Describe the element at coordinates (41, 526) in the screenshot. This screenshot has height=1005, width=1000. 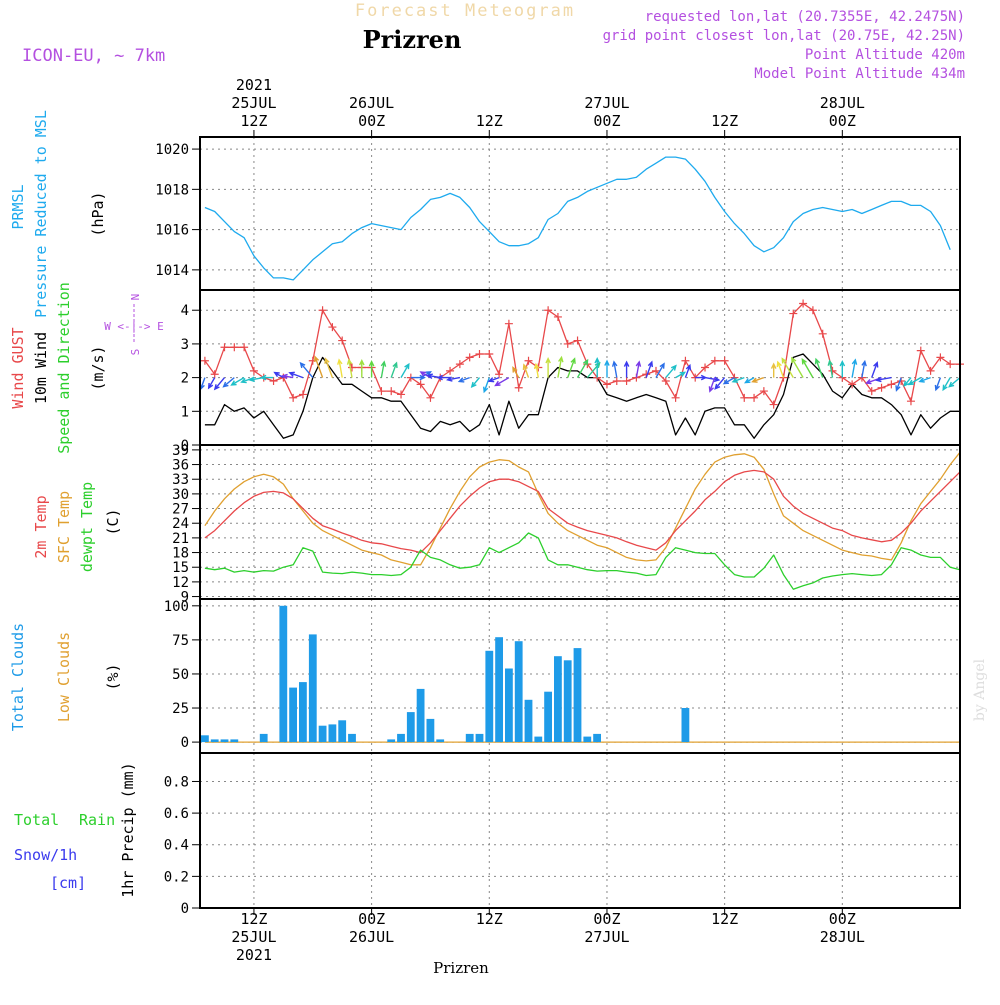
I see `temp-2m-label: 2m Temp` at that location.